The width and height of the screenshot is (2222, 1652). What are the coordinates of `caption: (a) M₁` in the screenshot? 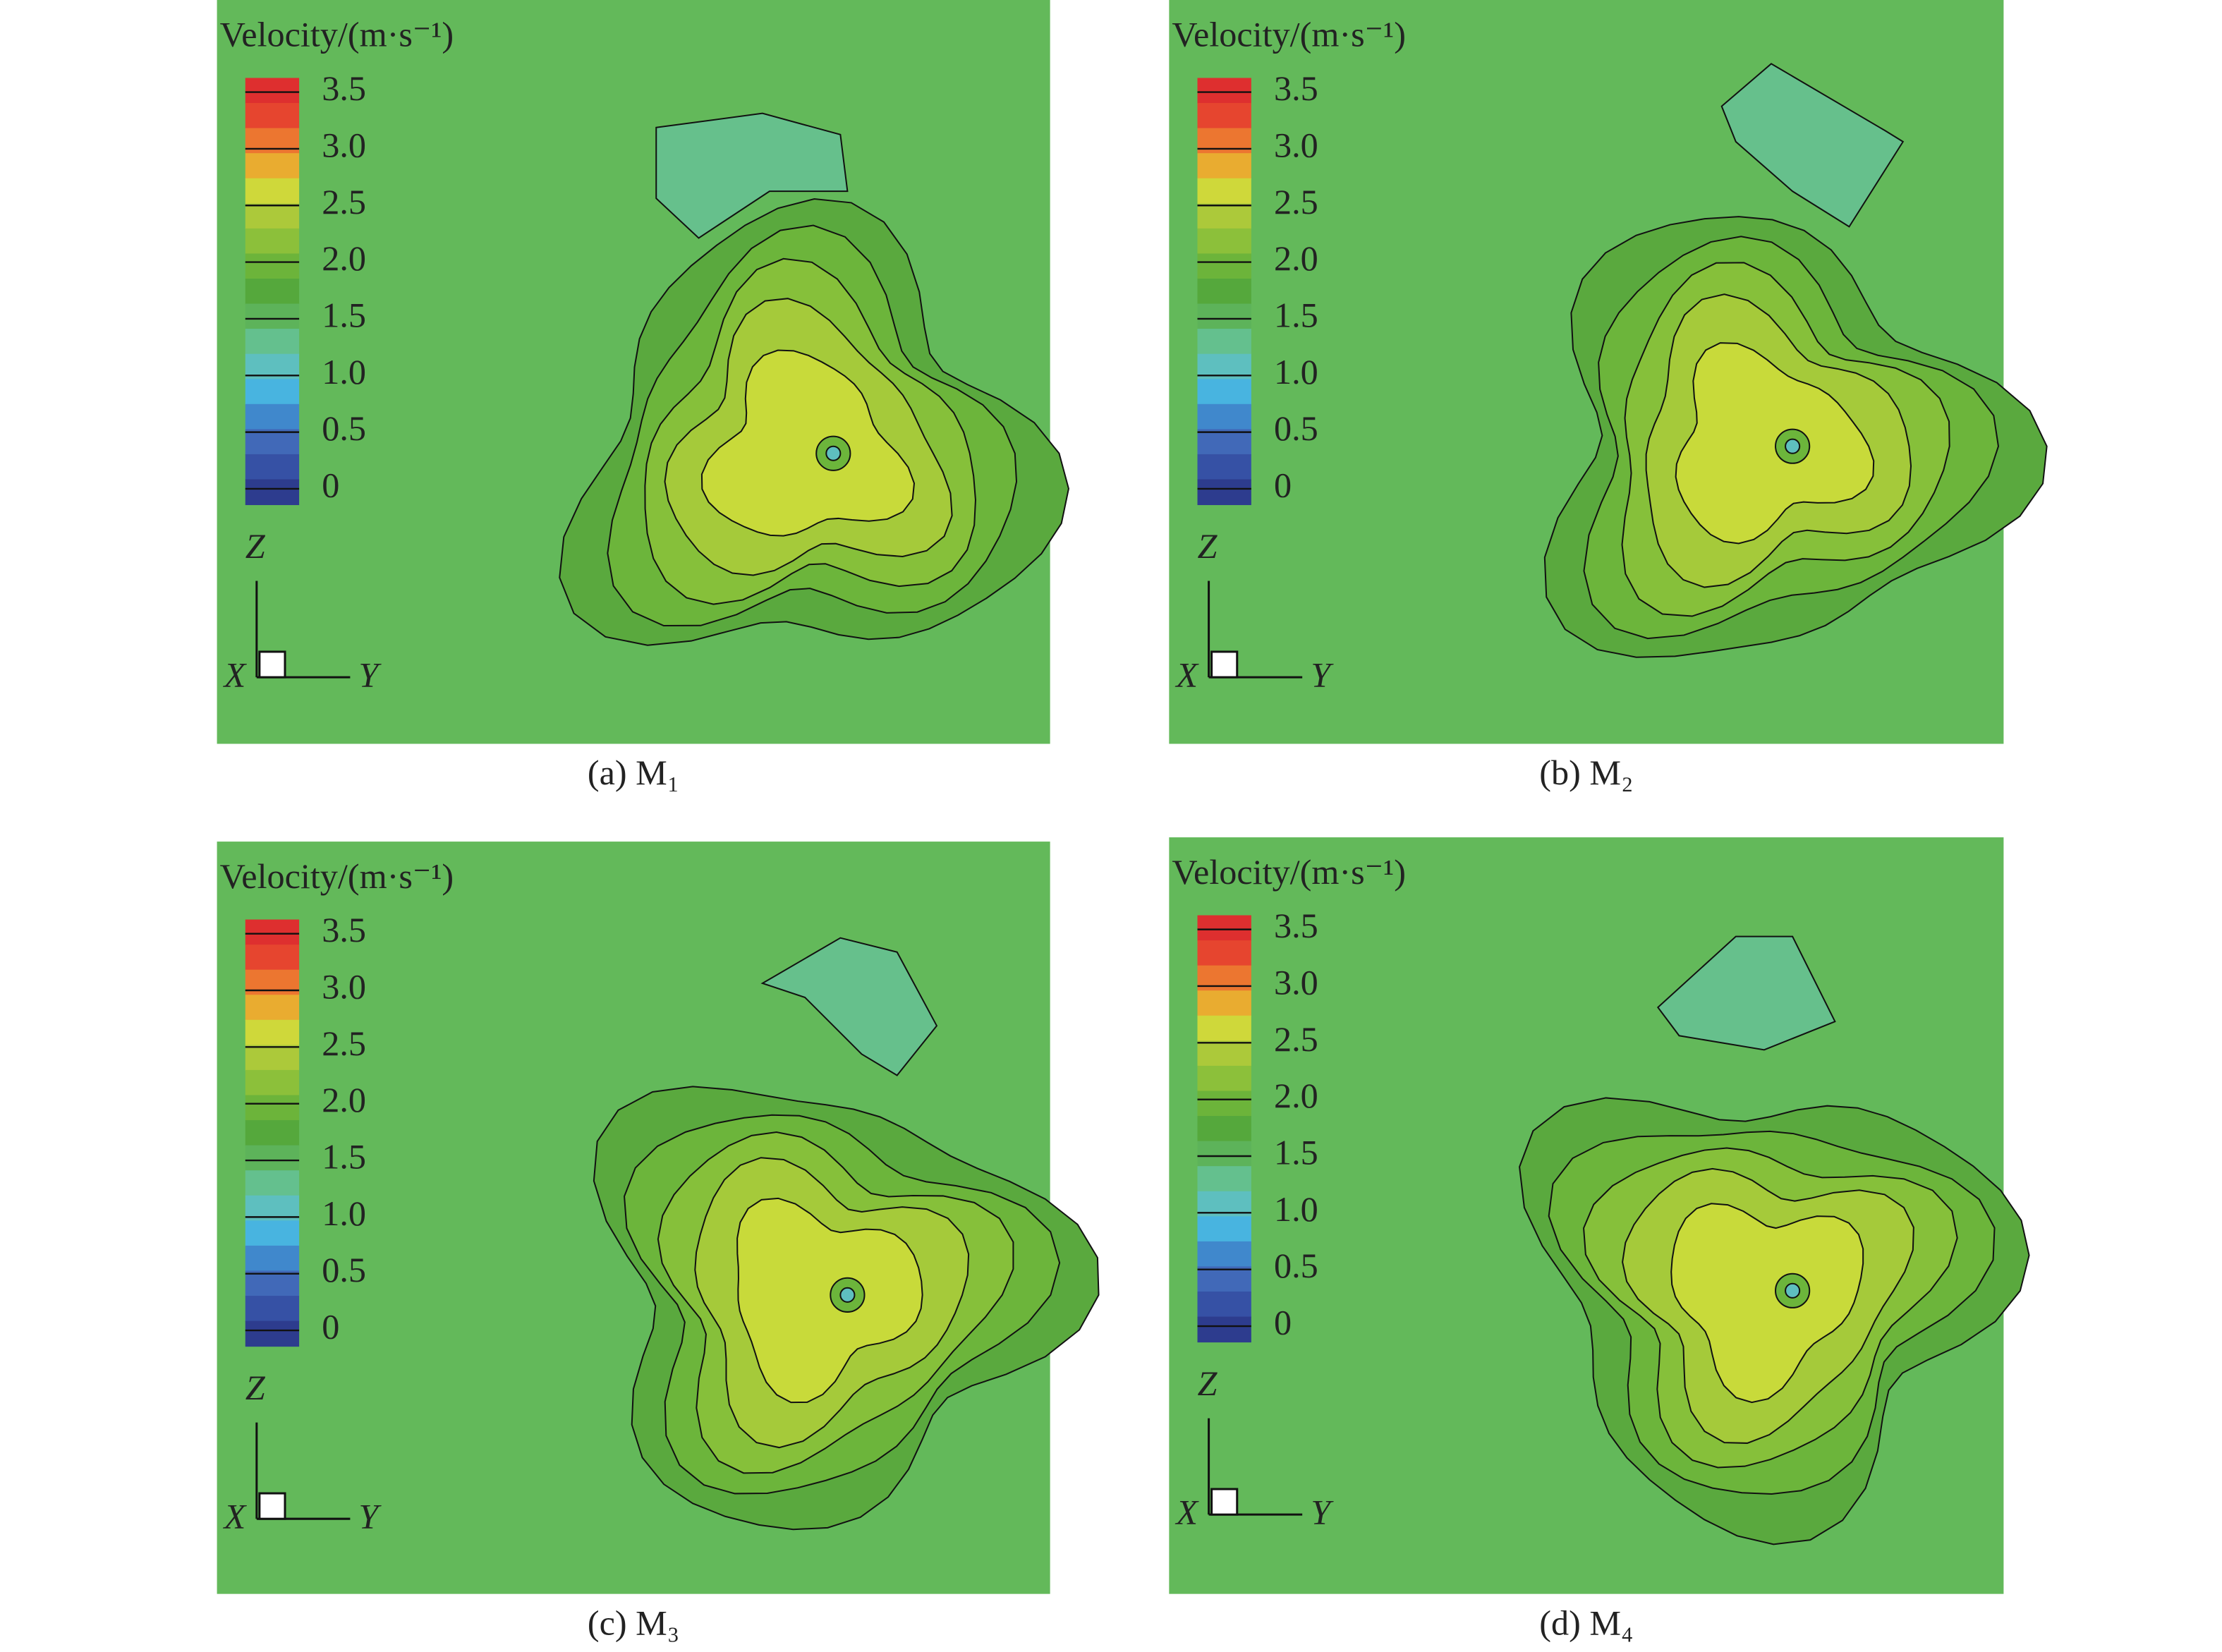 It's located at (633, 772).